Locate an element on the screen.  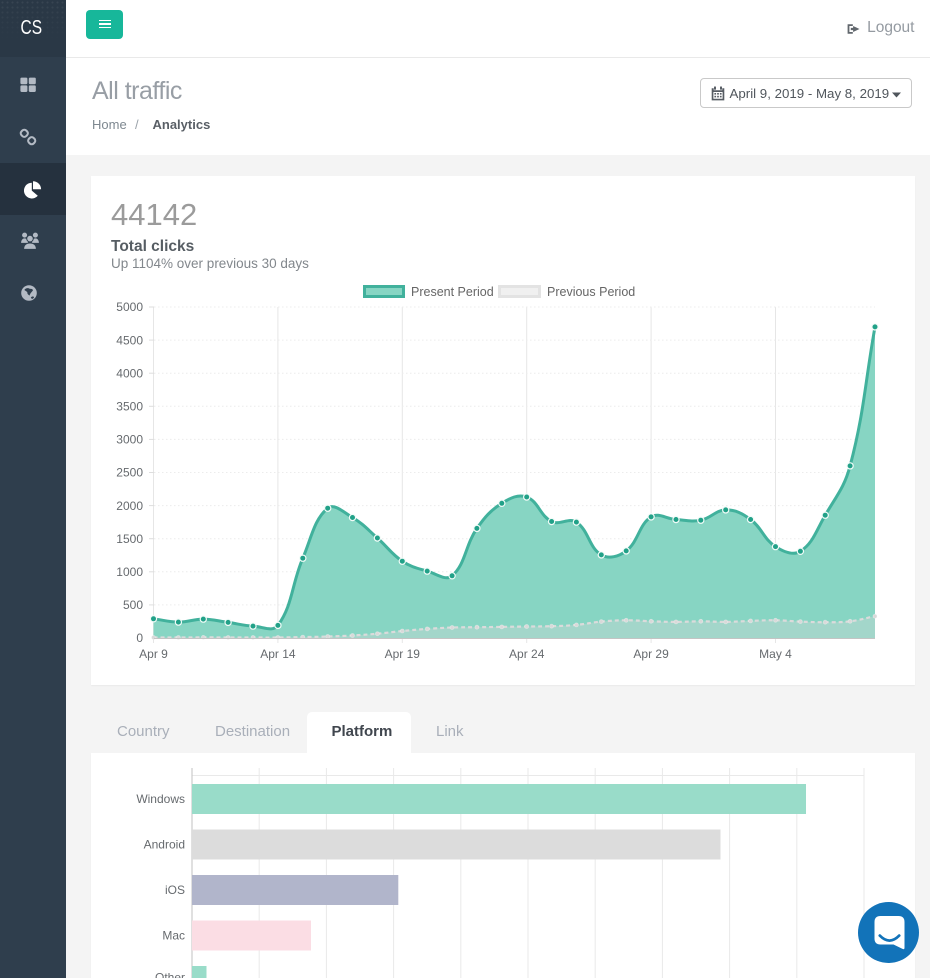
svg-text: Windows is located at coordinates (160, 799).